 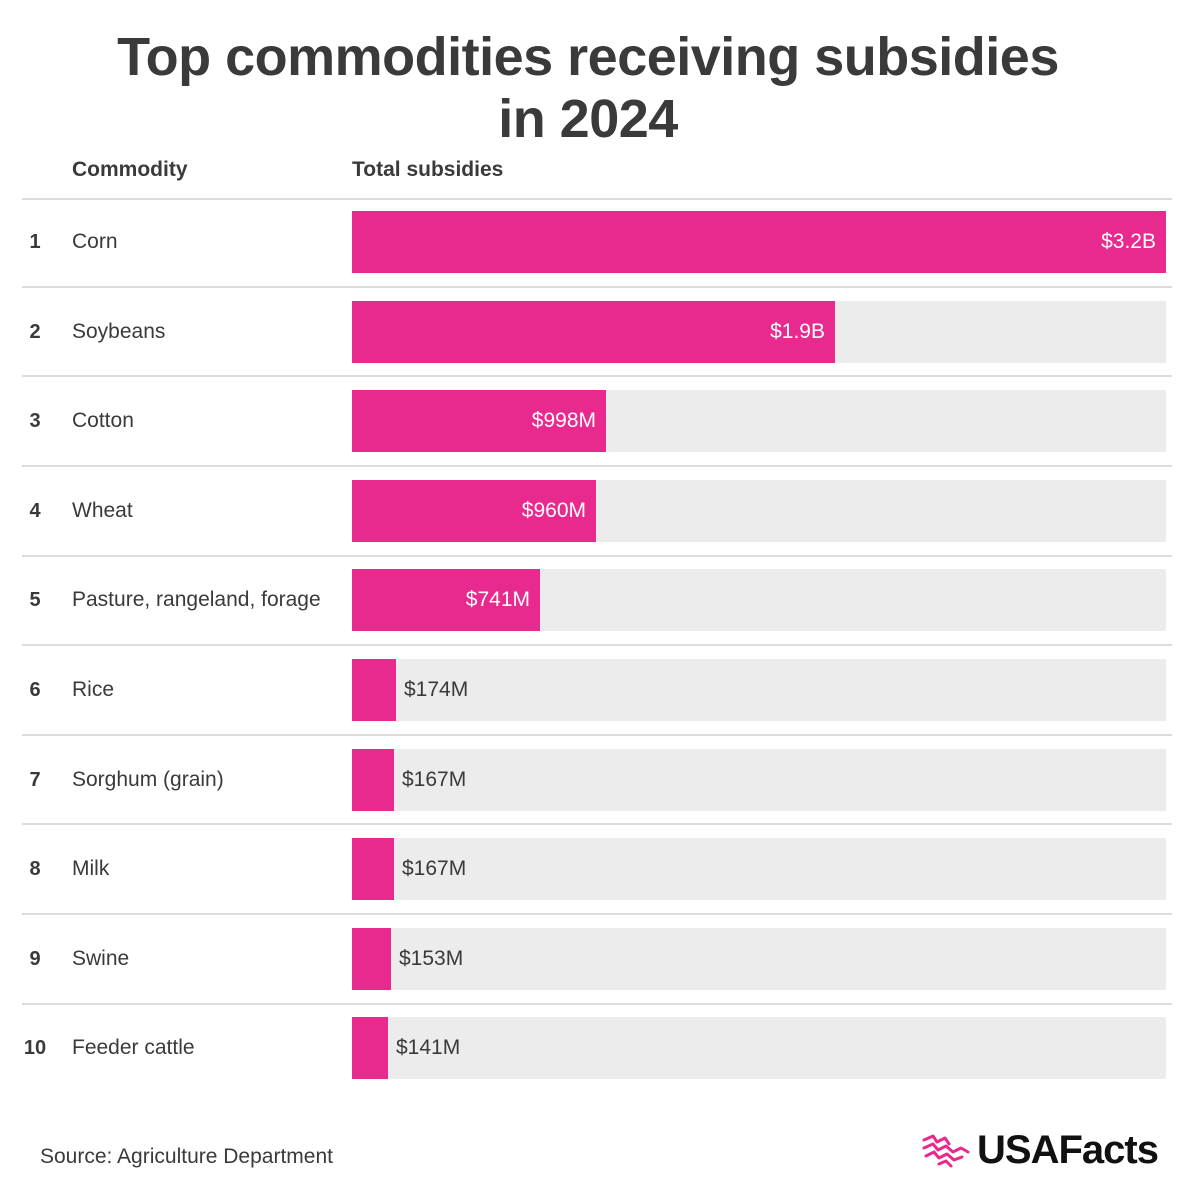 I want to click on category-label: Pasture, rangeland, forage, so click(x=196, y=599).